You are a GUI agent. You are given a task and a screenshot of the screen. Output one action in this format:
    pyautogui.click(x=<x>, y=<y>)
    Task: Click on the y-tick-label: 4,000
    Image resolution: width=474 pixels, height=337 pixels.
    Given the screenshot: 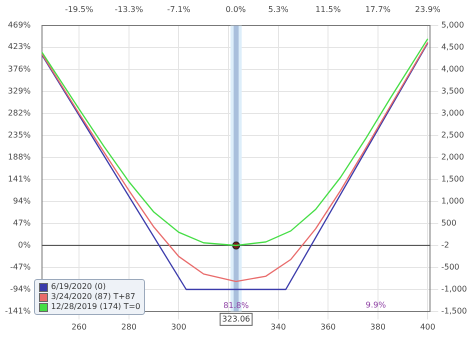 What is the action you would take?
    pyautogui.click(x=452, y=69)
    